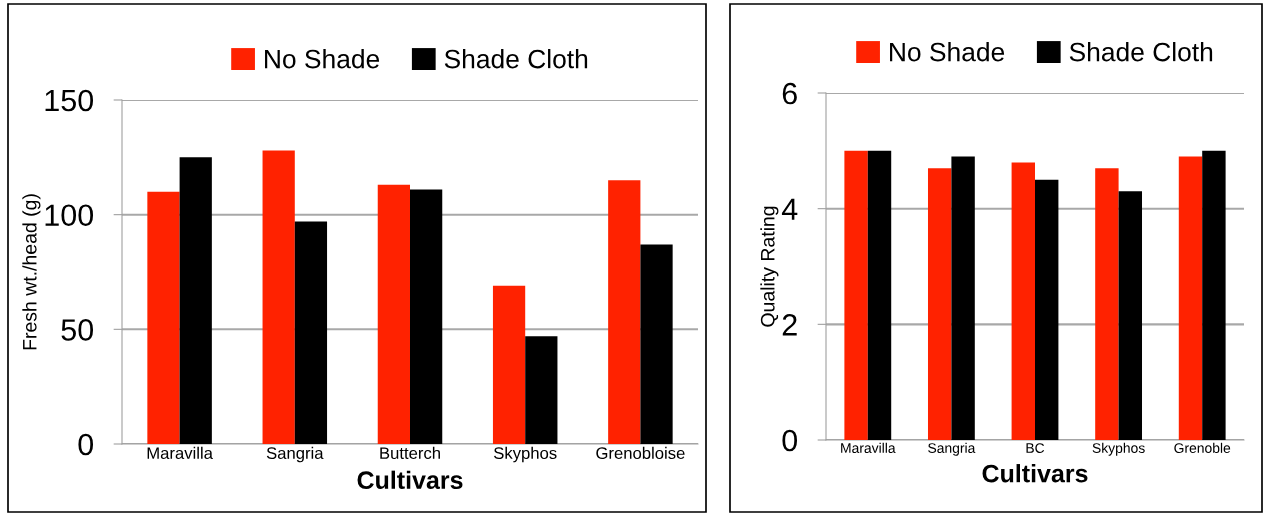 The height and width of the screenshot is (516, 1268). What do you see at coordinates (789, 325) in the screenshot?
I see `y-tick-label: 2` at bounding box center [789, 325].